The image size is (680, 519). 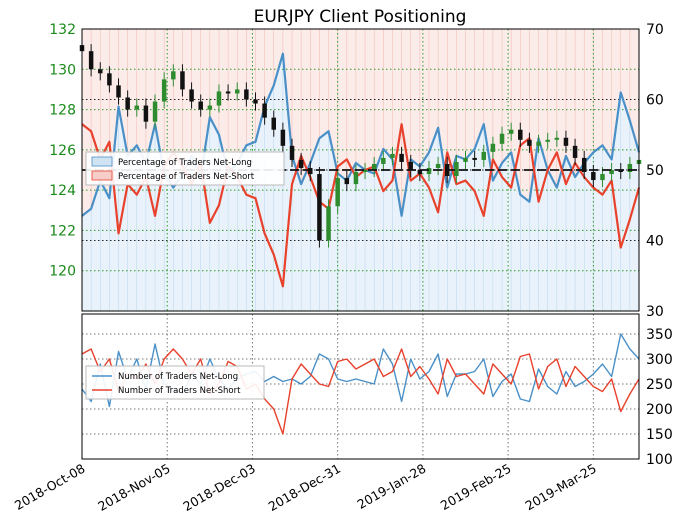 I want to click on net-long-swatch, so click(x=102, y=161).